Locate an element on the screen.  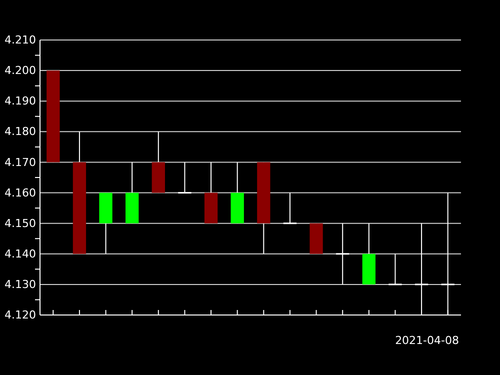
y-tick-label: 4.150 is located at coordinates (20, 223).